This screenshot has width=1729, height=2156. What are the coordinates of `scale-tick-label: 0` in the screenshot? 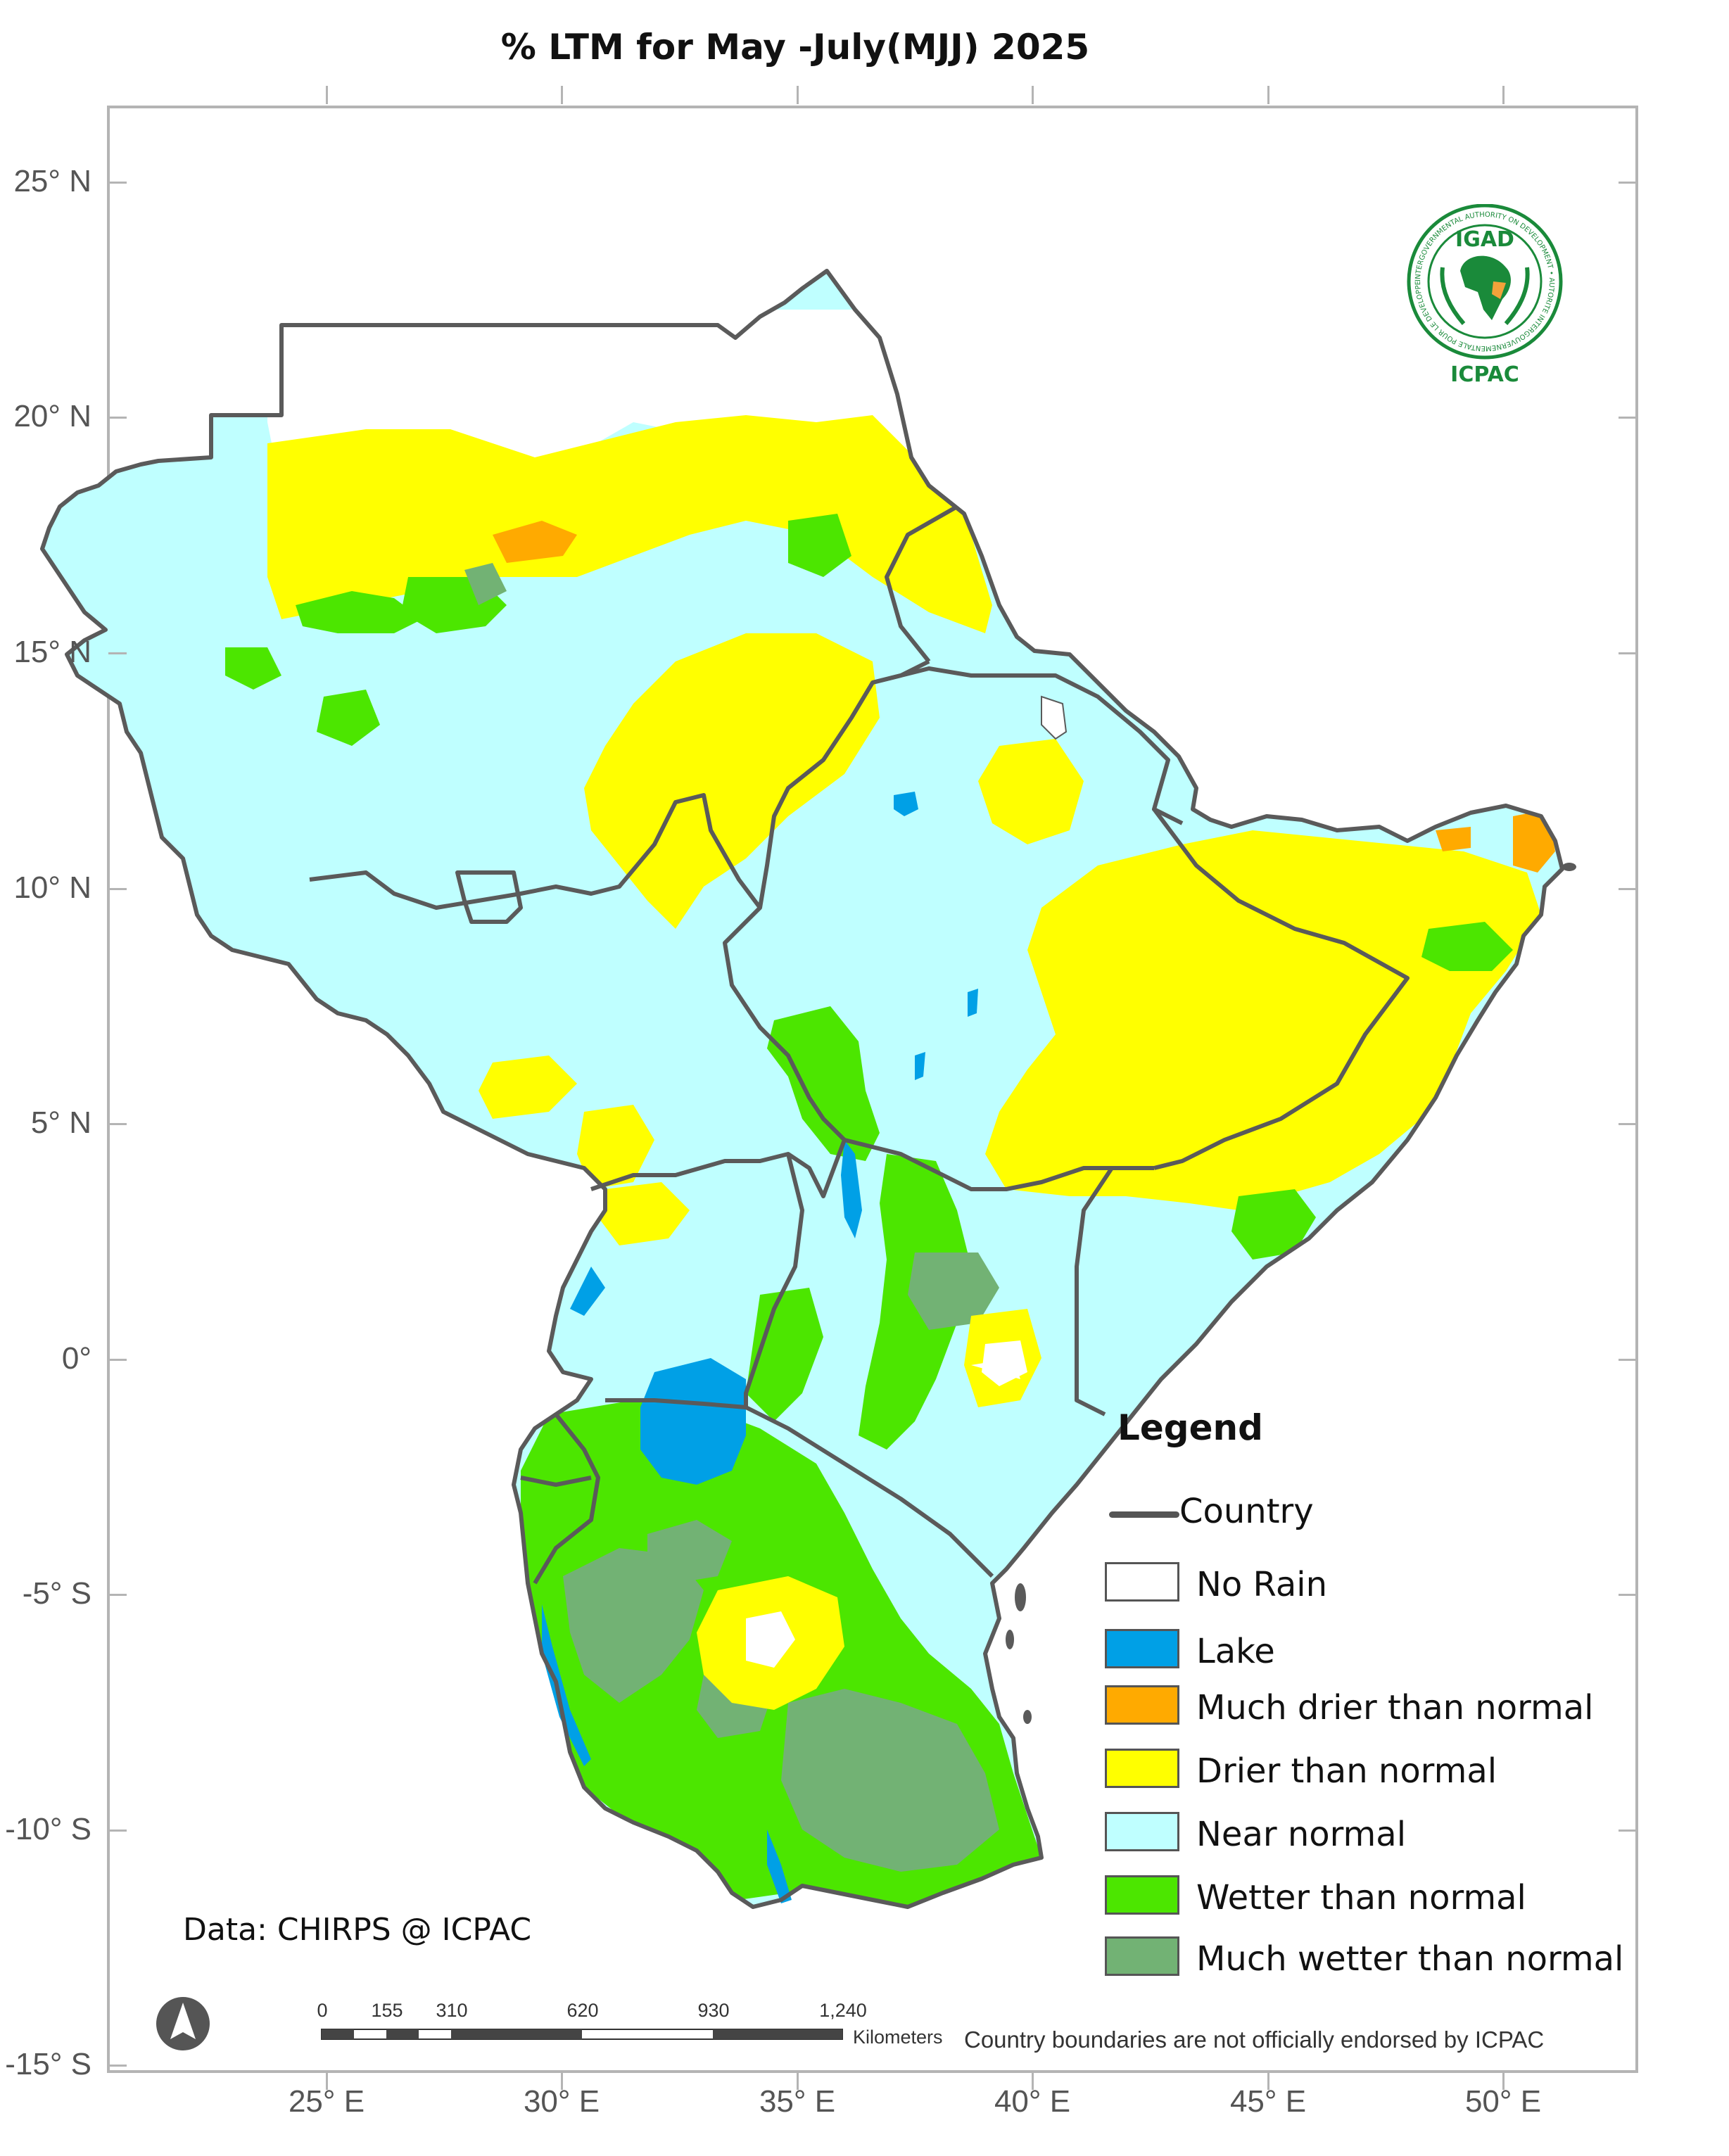 It's located at (322, 2010).